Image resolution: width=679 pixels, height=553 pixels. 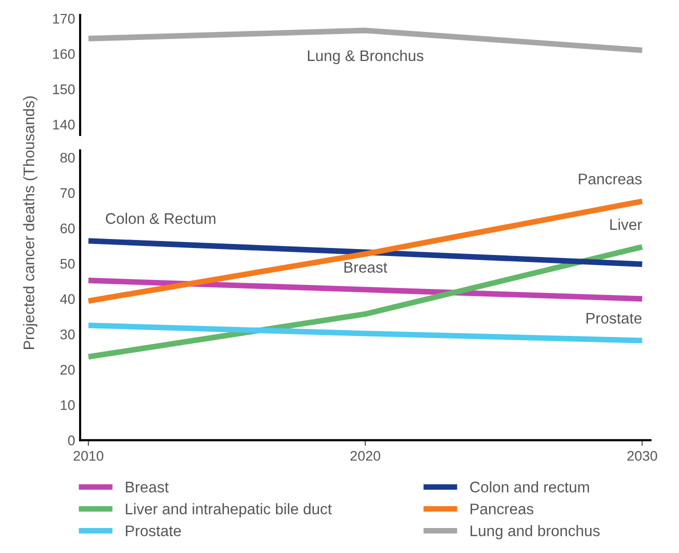 I want to click on legend-label: Liver and intrahepatic bile duct, so click(x=229, y=510).